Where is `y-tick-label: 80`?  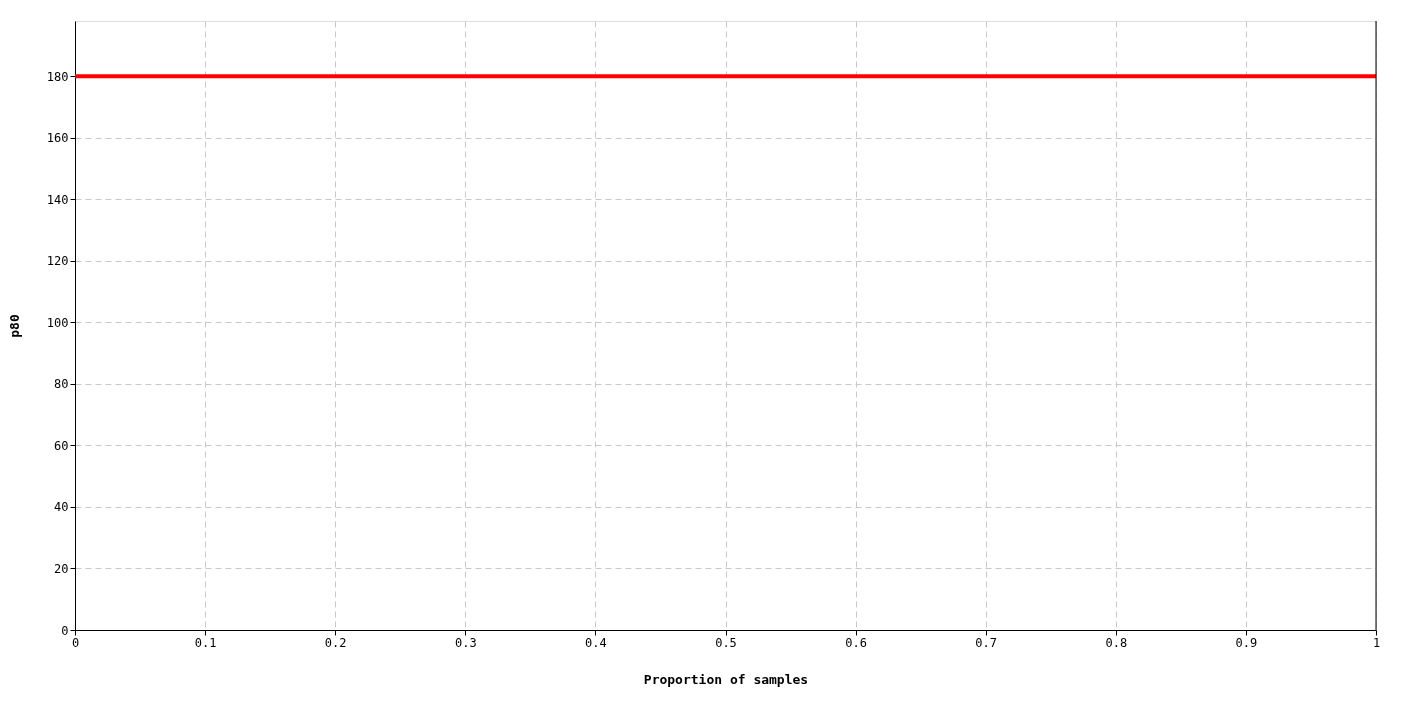 y-tick-label: 80 is located at coordinates (61, 384).